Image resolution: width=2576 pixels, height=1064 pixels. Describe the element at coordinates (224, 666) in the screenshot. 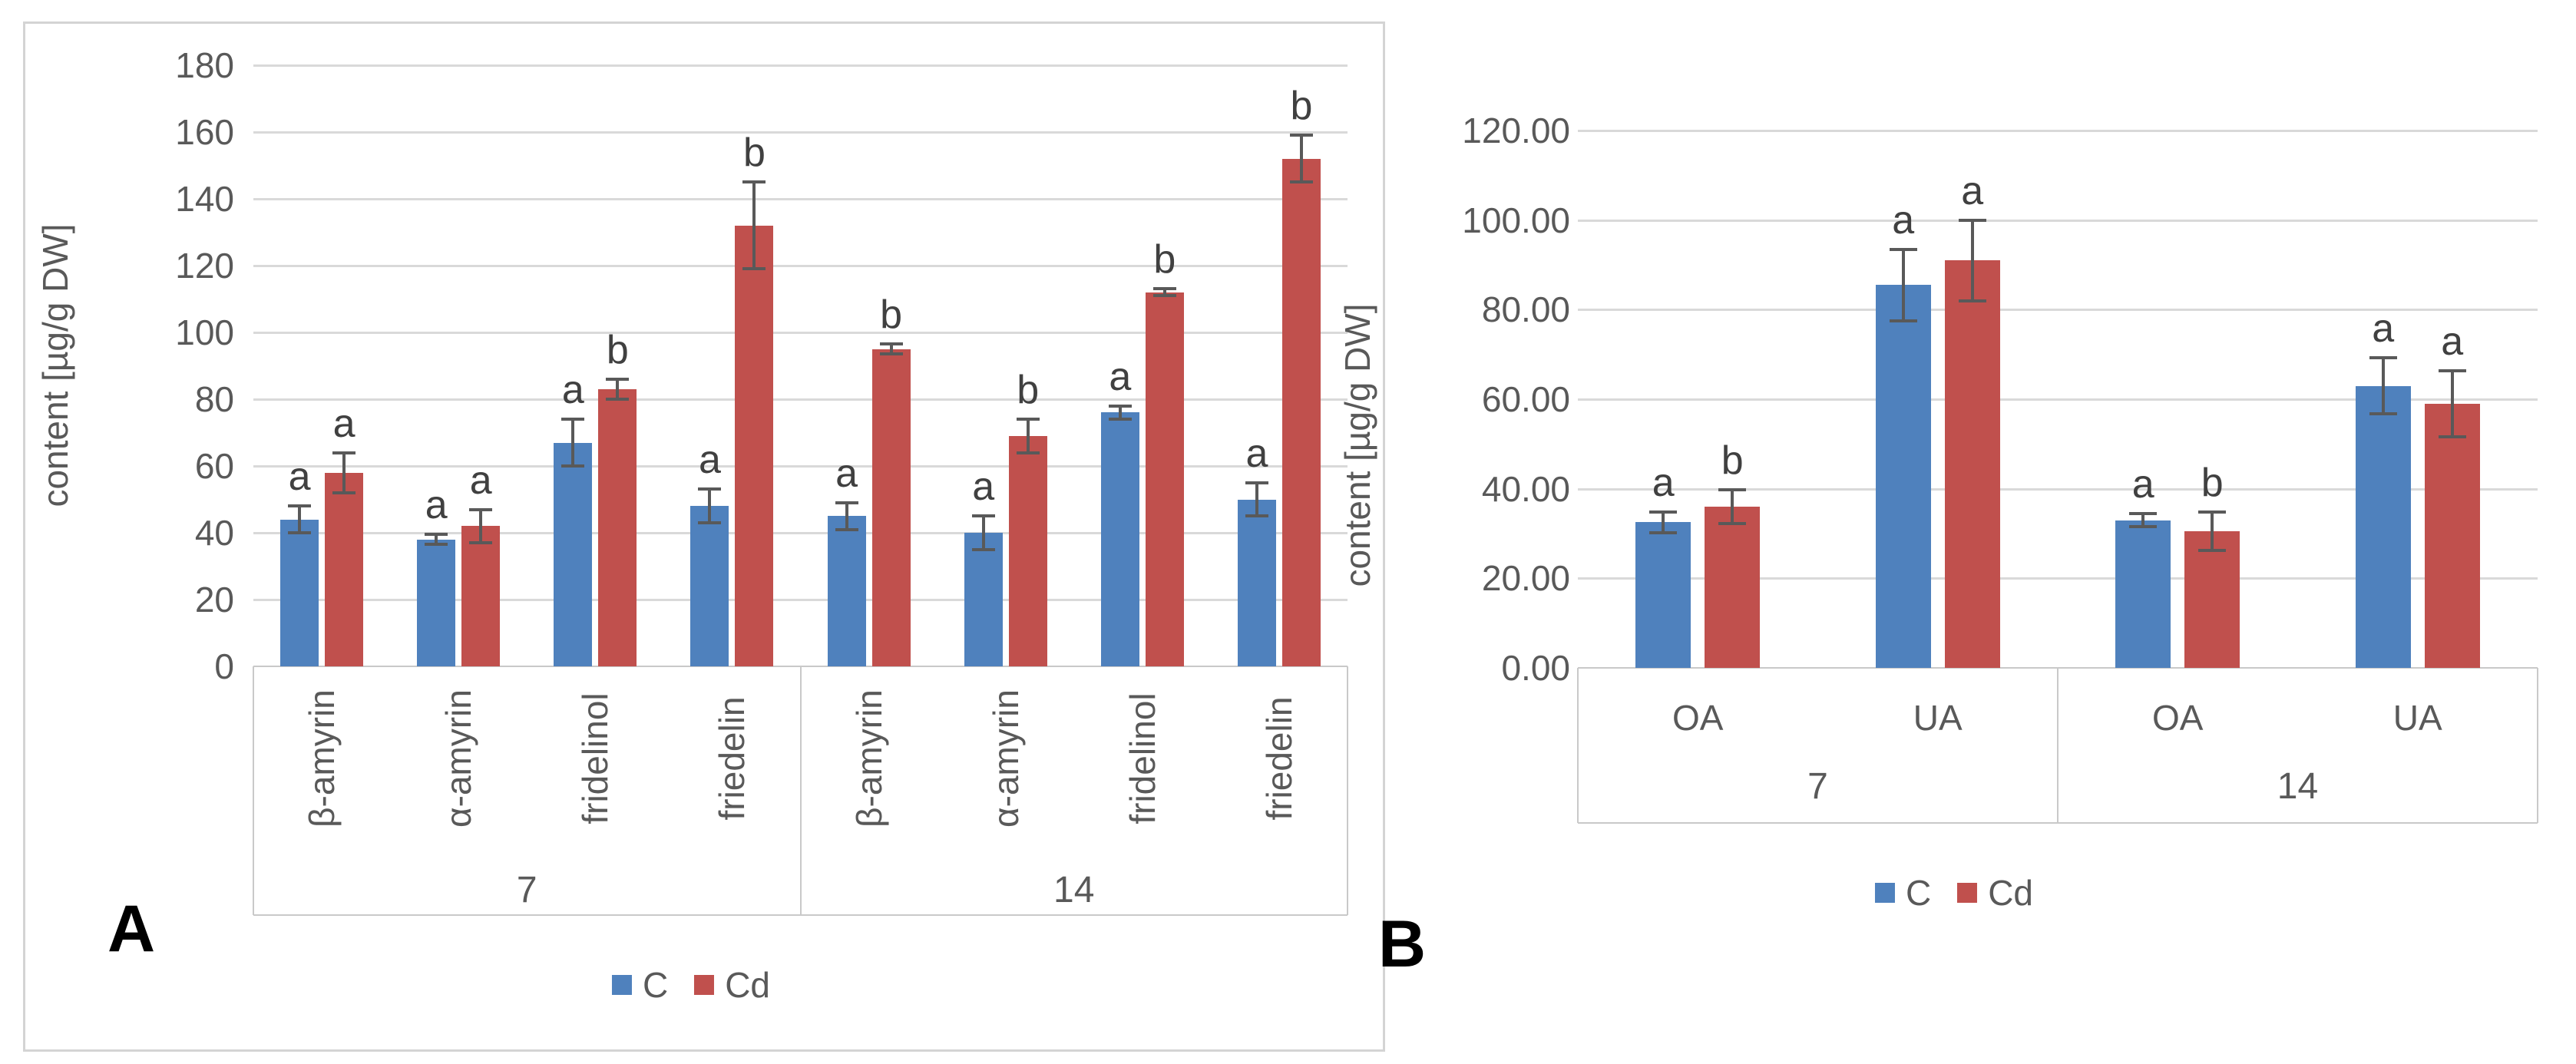

I see `y-tick-label: 0` at that location.